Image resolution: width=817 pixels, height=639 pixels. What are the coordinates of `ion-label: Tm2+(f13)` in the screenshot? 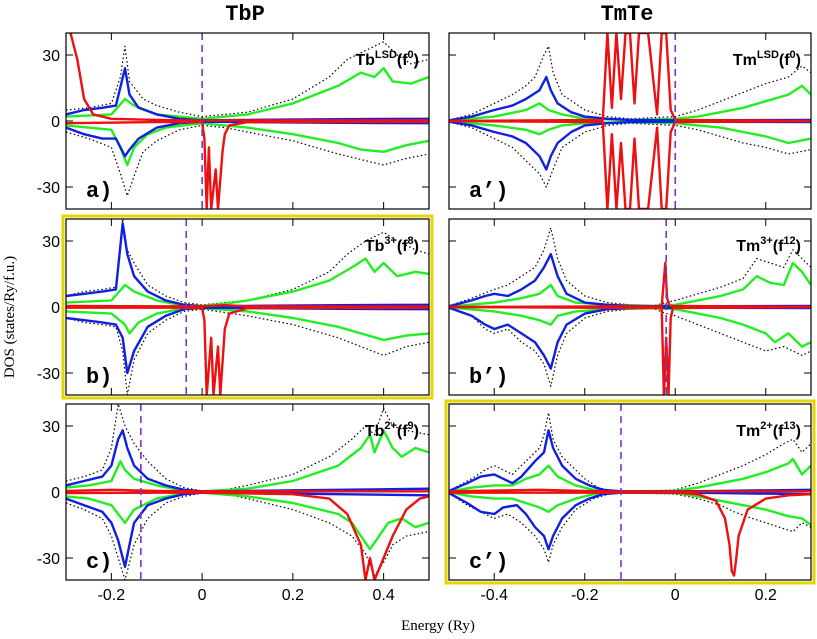 It's located at (768, 430).